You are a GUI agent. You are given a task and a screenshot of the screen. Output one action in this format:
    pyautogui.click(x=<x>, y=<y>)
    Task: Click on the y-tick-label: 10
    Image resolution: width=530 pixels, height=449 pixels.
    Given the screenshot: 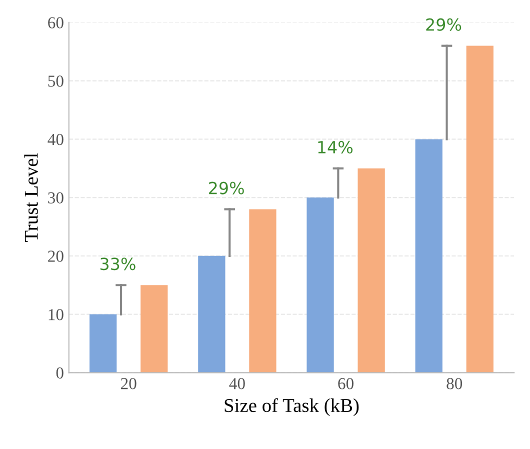 What is the action you would take?
    pyautogui.click(x=56, y=314)
    